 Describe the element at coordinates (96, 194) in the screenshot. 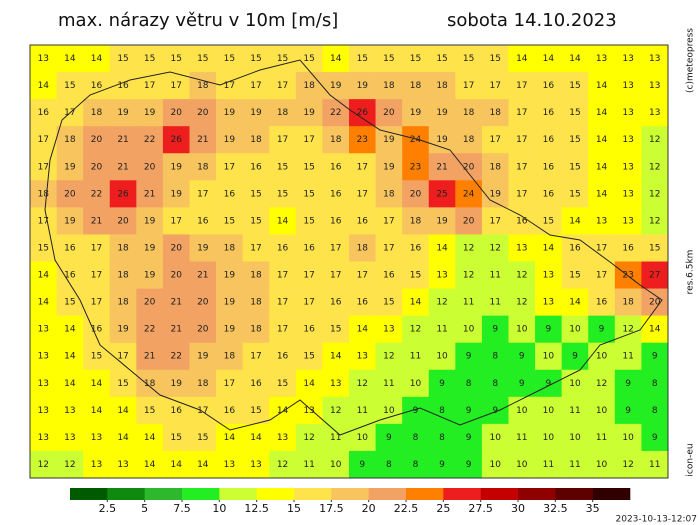

I see `cell-value: 22` at that location.